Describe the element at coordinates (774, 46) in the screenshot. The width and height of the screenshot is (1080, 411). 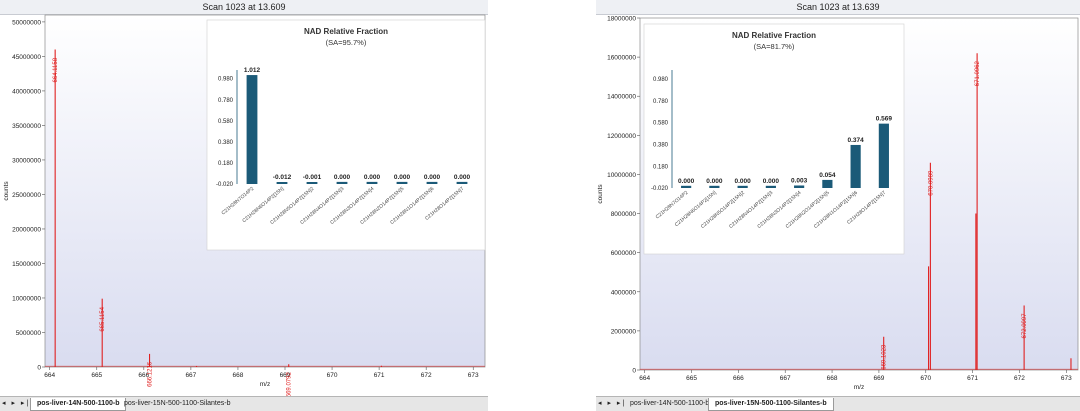
I see `inset-subtitle: (SA=81.7%)` at that location.